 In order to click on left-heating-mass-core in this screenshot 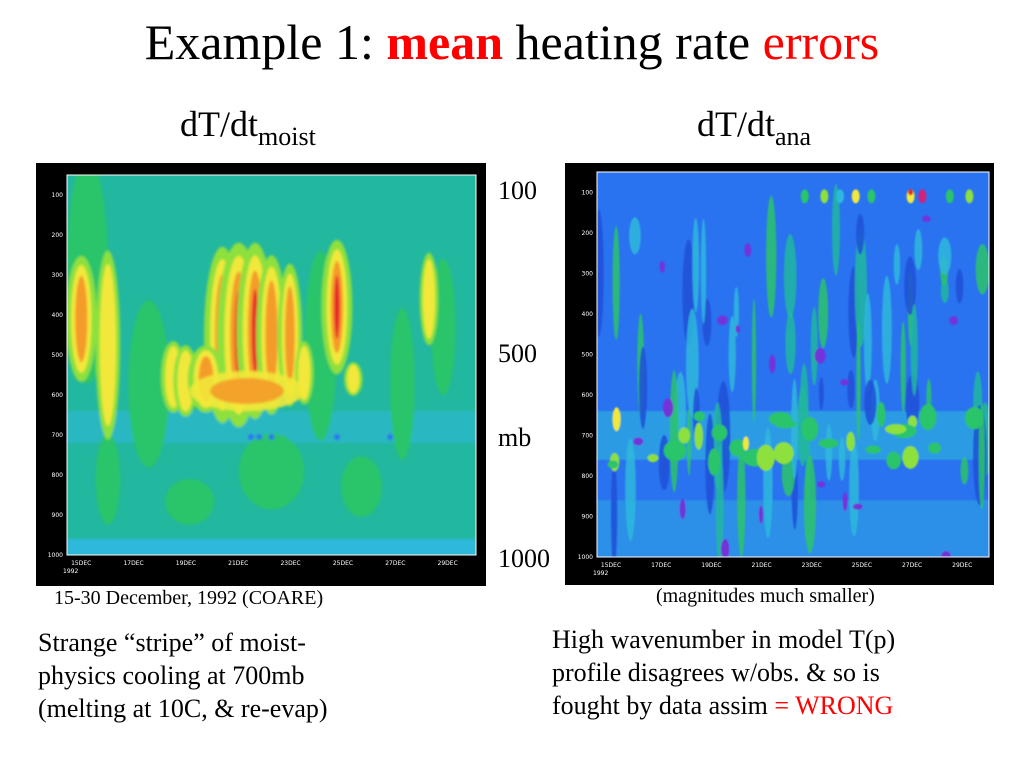, I will do `click(247, 391)`.